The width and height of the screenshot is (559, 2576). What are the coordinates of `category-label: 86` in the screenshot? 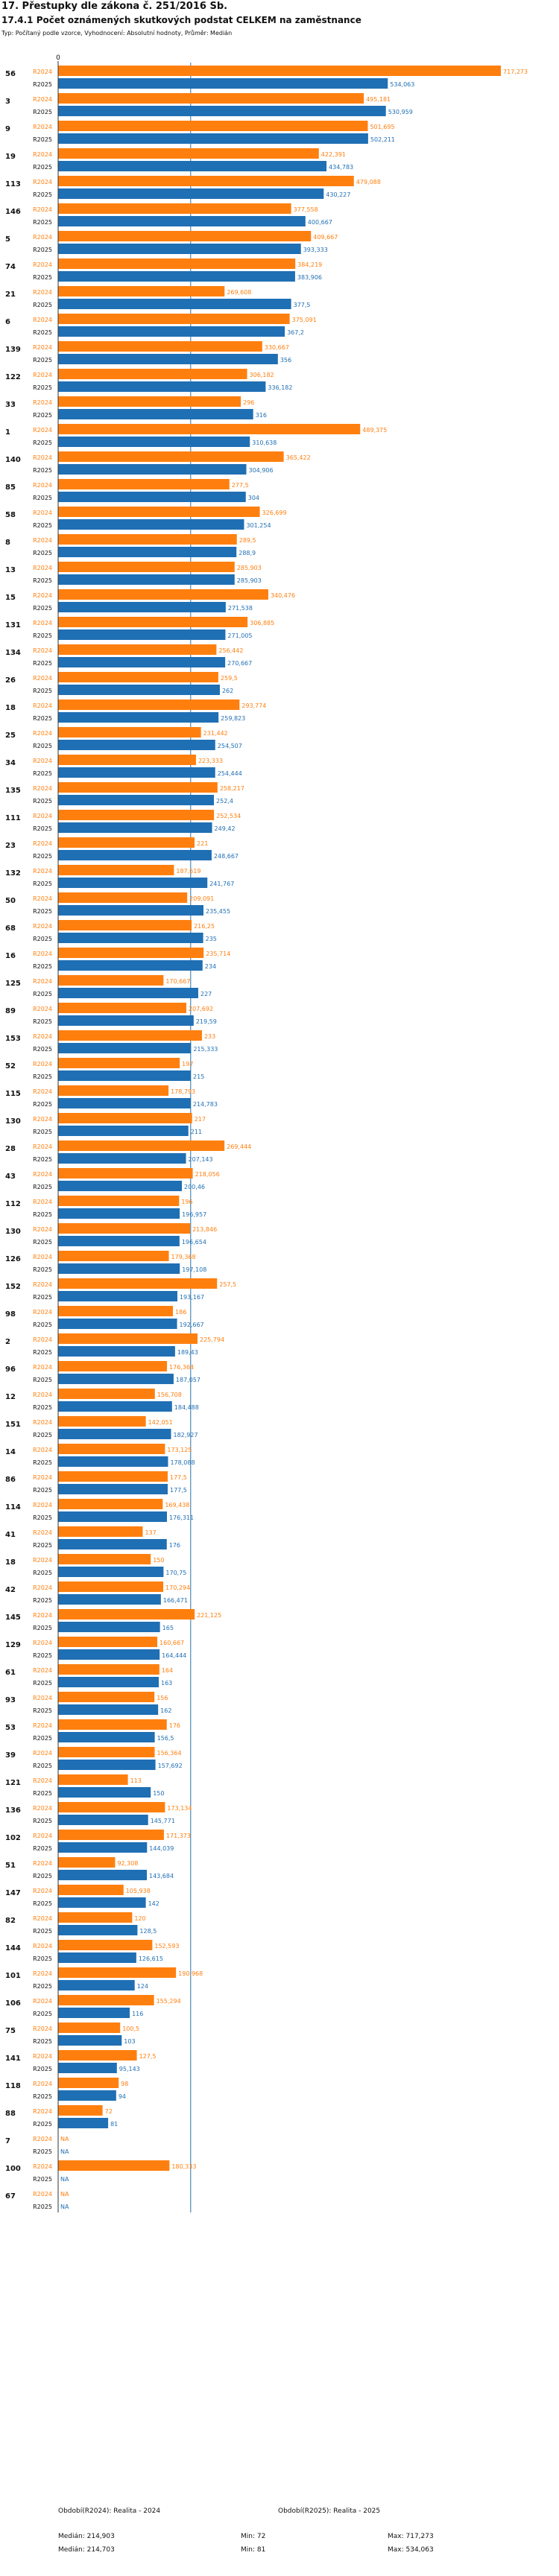 It's located at (10, 1480).